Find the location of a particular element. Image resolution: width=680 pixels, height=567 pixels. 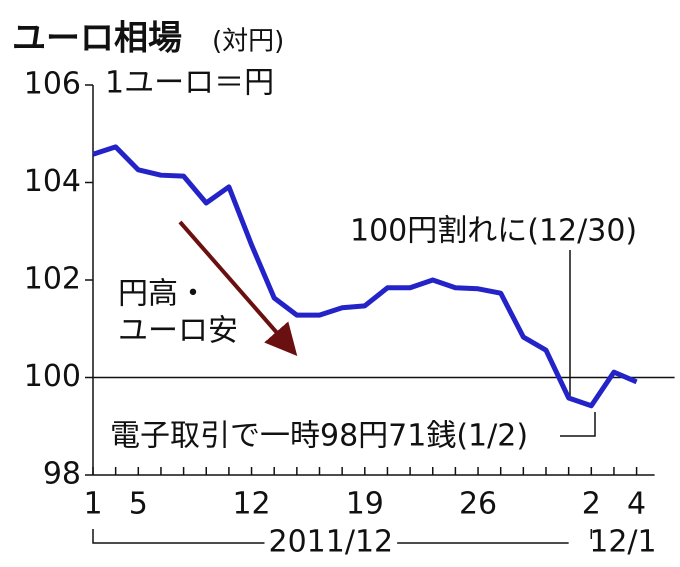

trend-arrow is located at coordinates (238, 288).